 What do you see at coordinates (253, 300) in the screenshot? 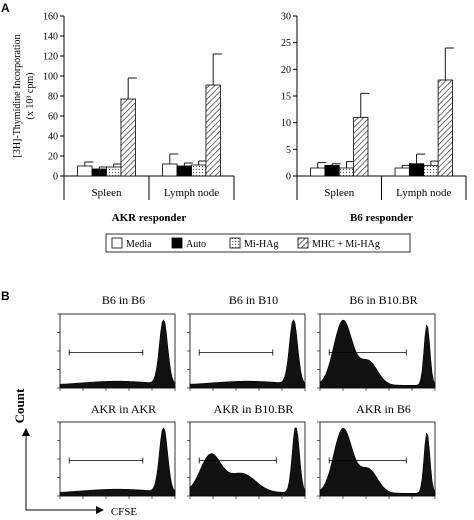
I see `histogram-title: B6 in B10` at bounding box center [253, 300].